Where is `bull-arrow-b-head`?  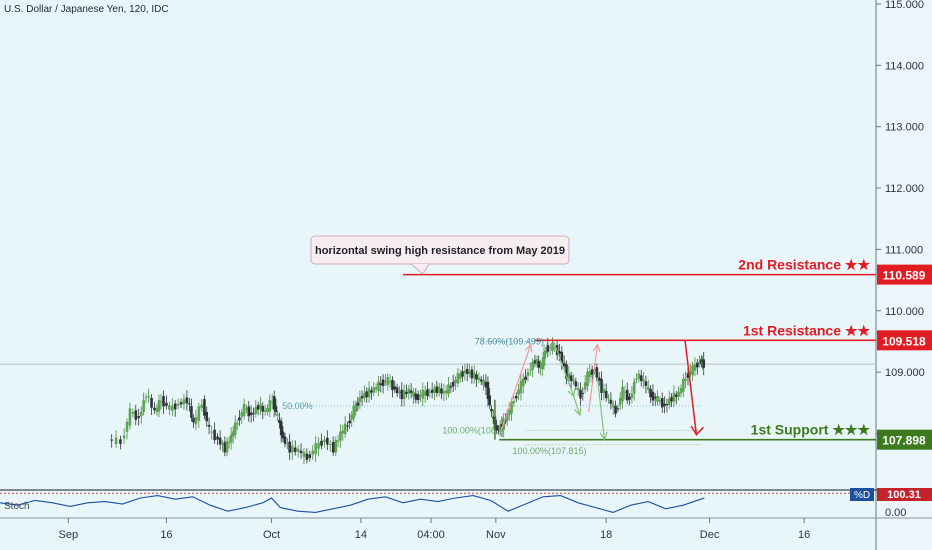
bull-arrow-b-head is located at coordinates (596, 348).